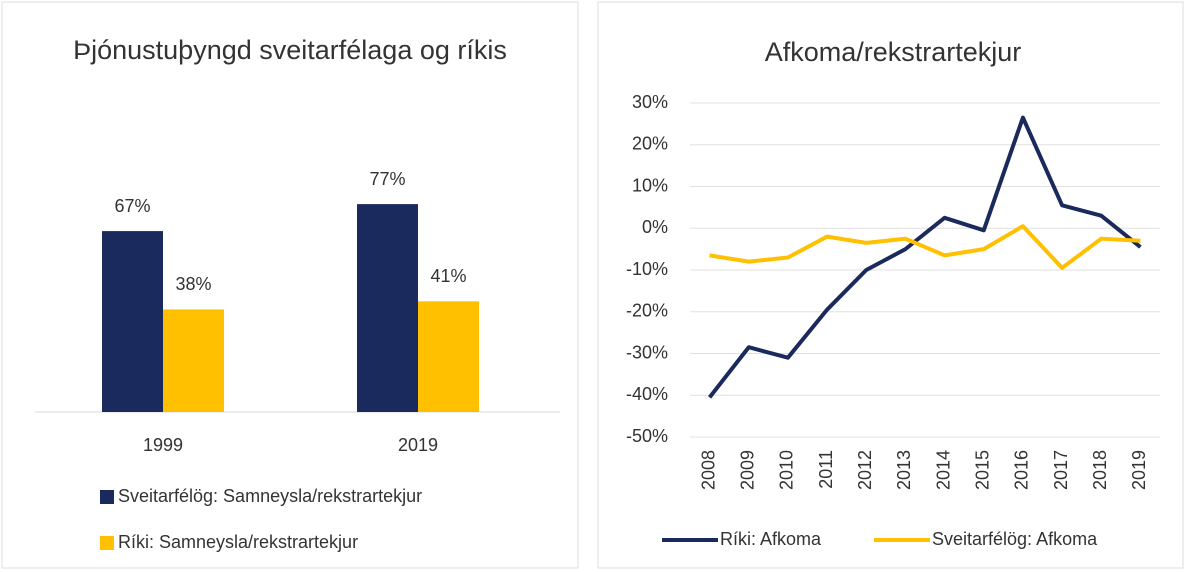 This screenshot has width=1186, height=572. Describe the element at coordinates (650, 185) in the screenshot. I see `y-tick-label: 10%` at that location.